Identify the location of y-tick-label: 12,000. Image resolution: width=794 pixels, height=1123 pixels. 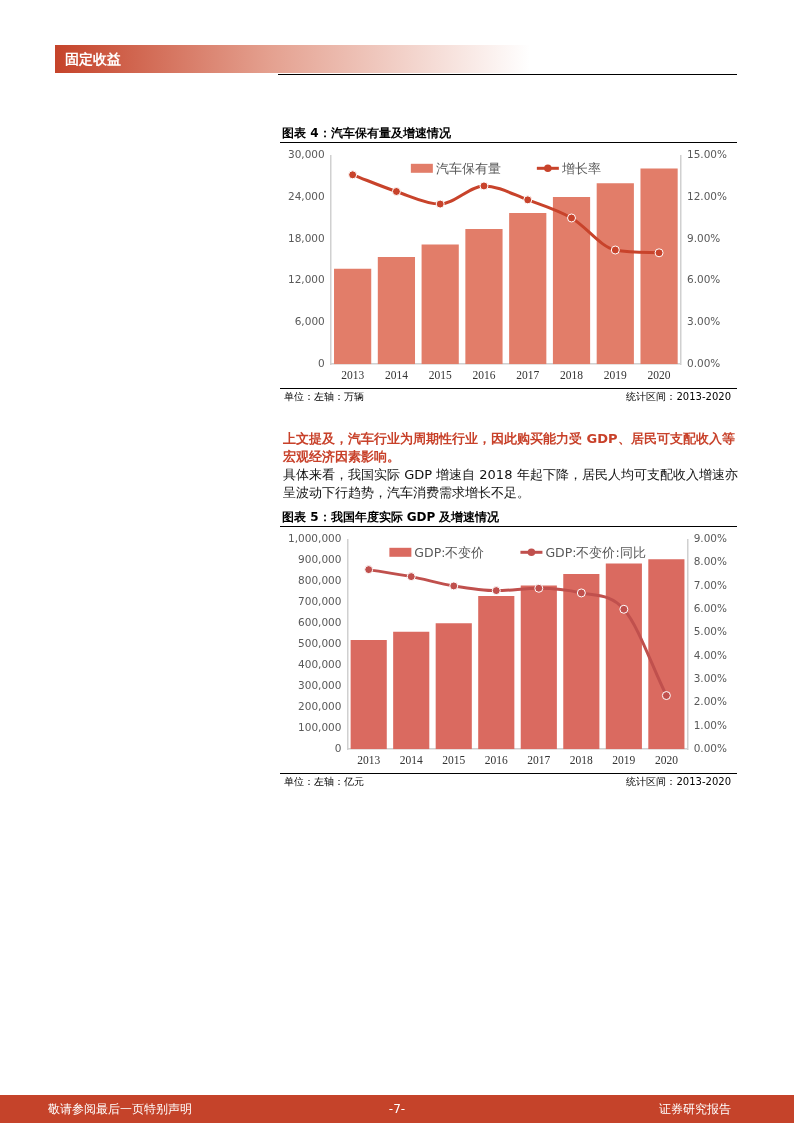
(306, 279).